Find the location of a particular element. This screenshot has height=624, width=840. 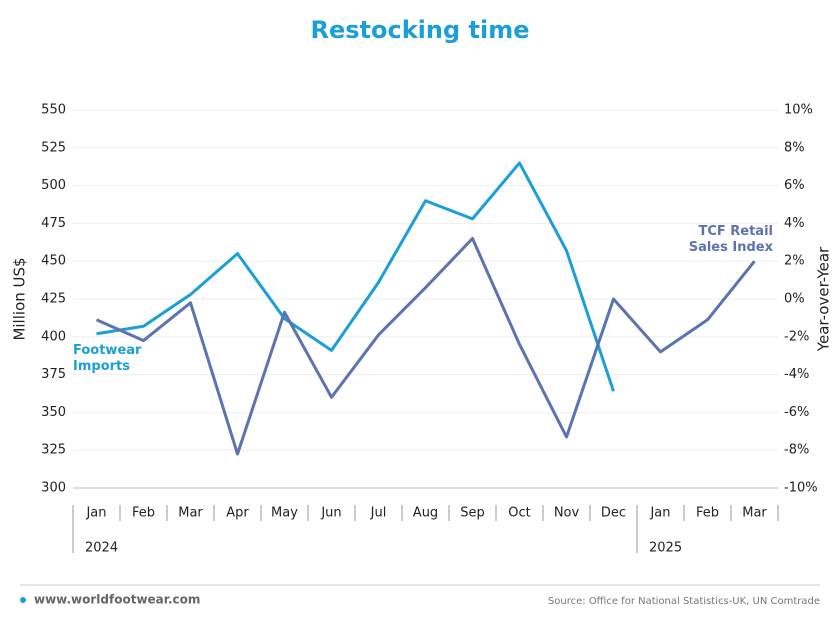

y-tick-label: 325 is located at coordinates (53, 450).